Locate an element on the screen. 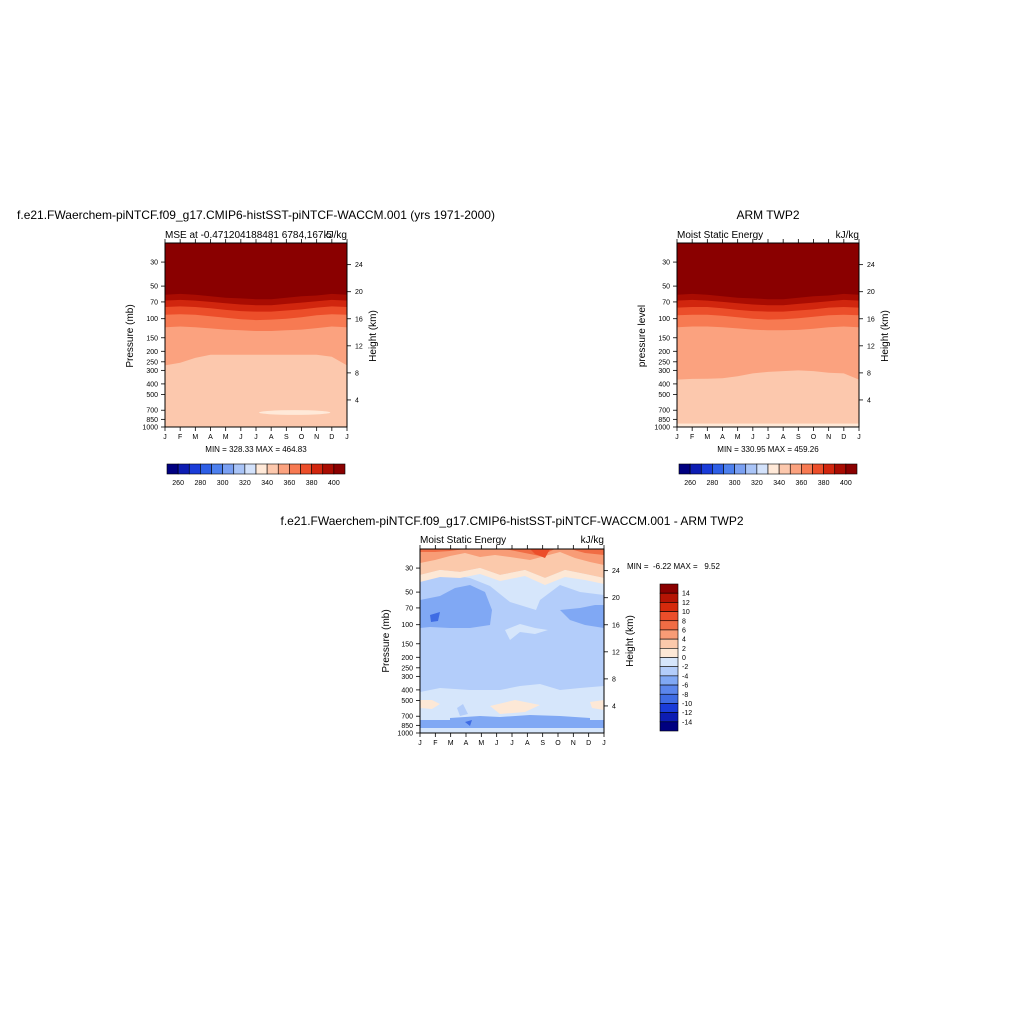 This screenshot has width=1024, height=1024. diff-region-mid-dark-spot is located at coordinates (435, 617).